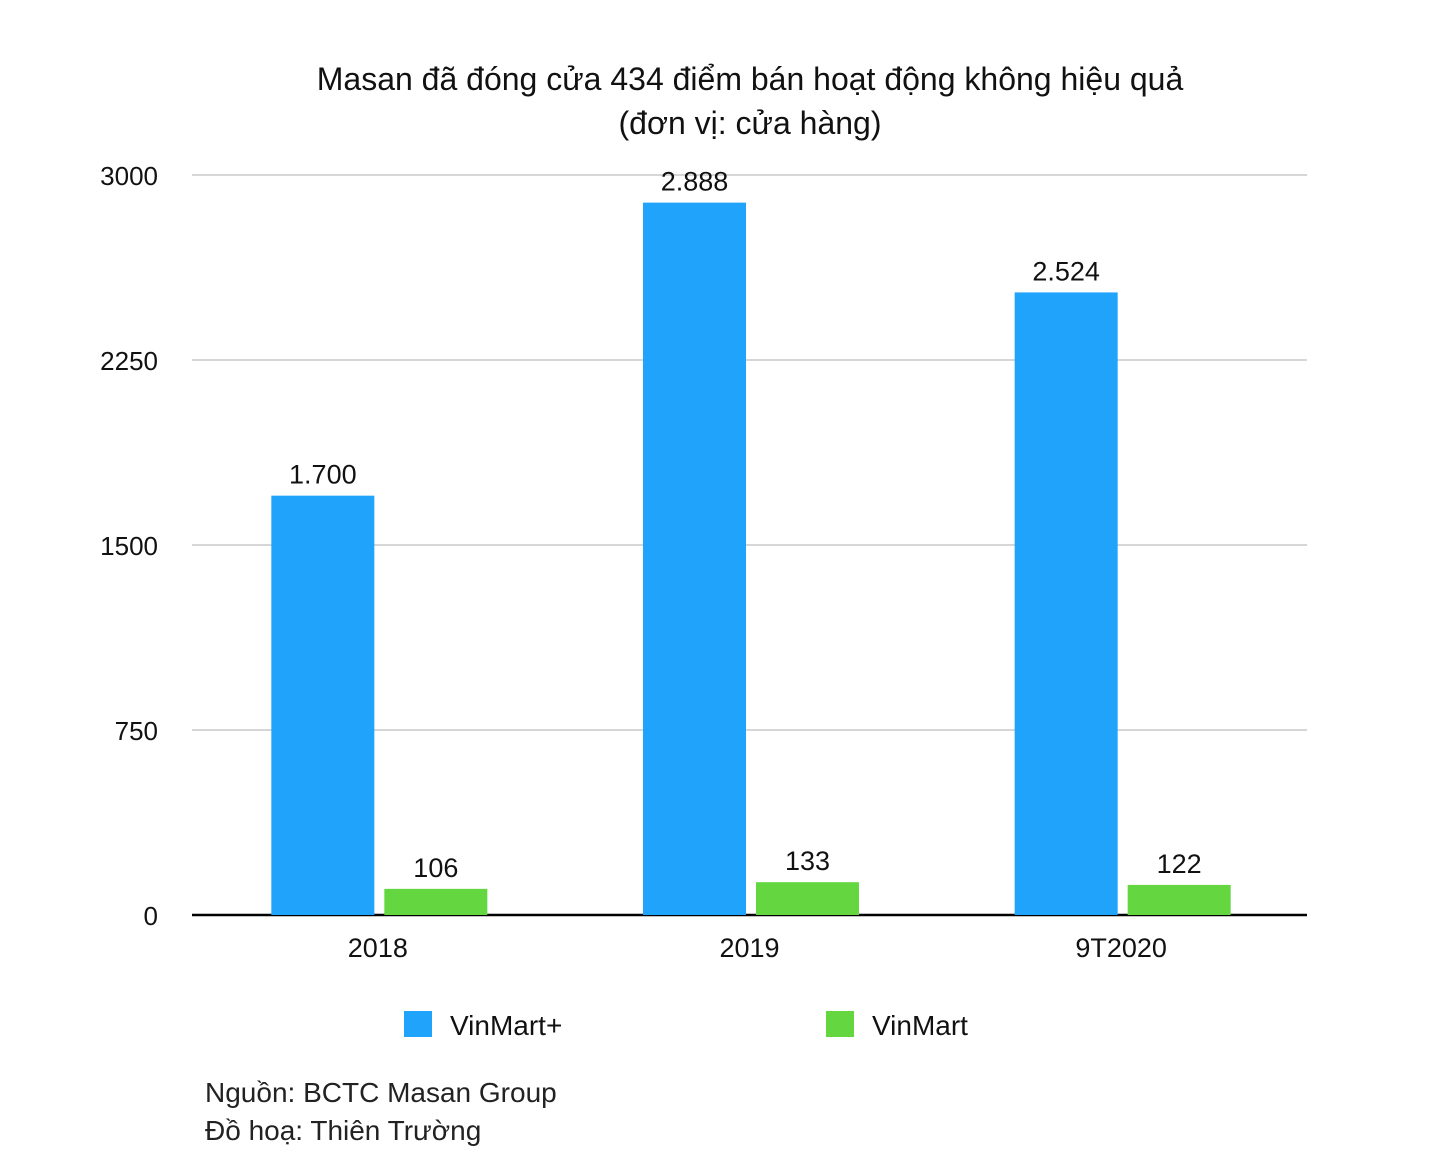  I want to click on data-label-vinmart-2019: 133, so click(807, 861).